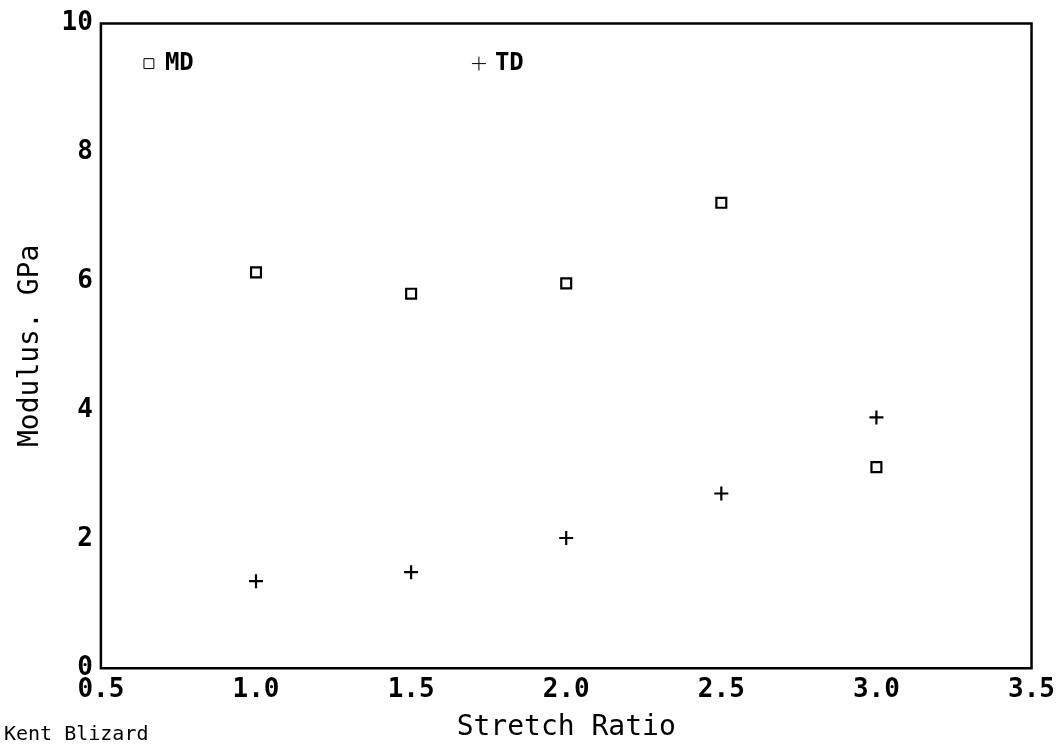  I want to click on y-tick-label: 2, so click(85, 537).